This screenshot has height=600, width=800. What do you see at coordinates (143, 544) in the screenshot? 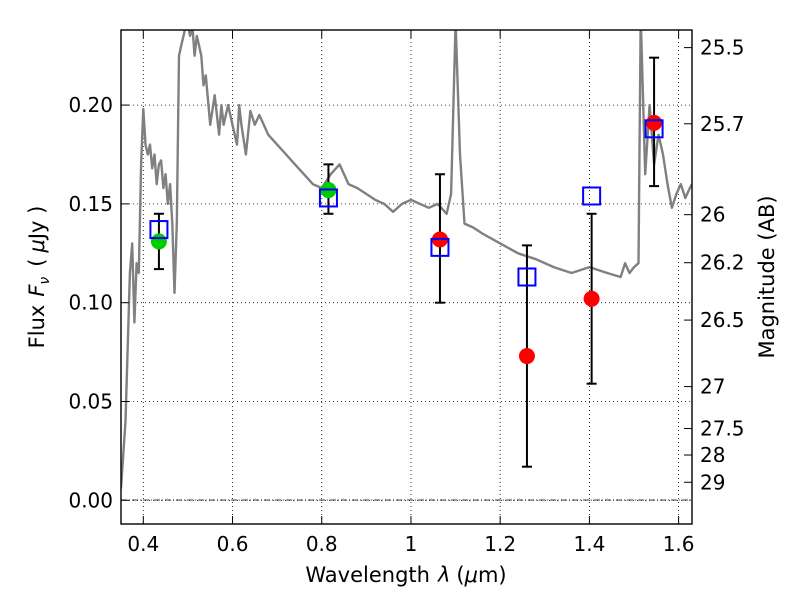
I see `x-tick-label: 0.4` at bounding box center [143, 544].